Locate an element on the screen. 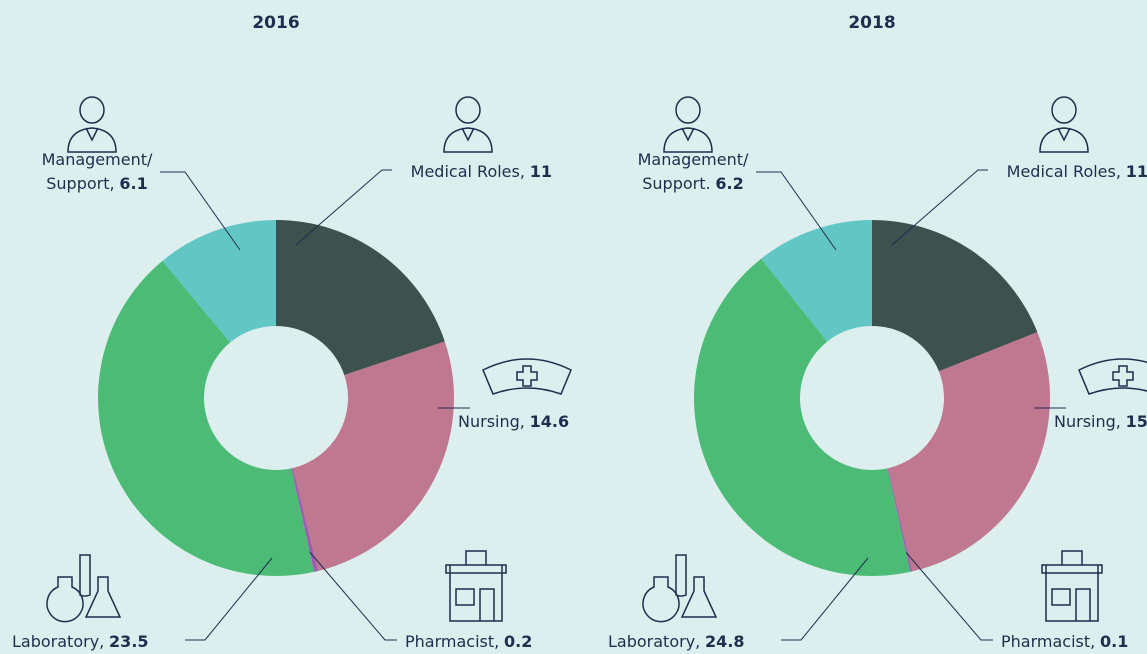 Image resolution: width=1147 pixels, height=654 pixels. label-value: 14.6 is located at coordinates (549, 421).